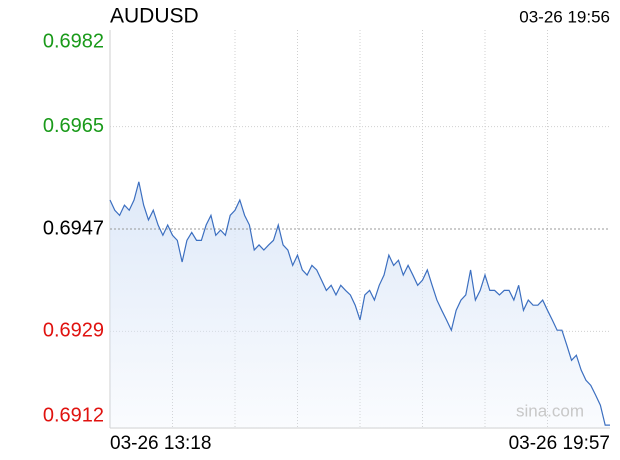 This screenshot has height=460, width=620. I want to click on watermark: sina.com, so click(550, 410).